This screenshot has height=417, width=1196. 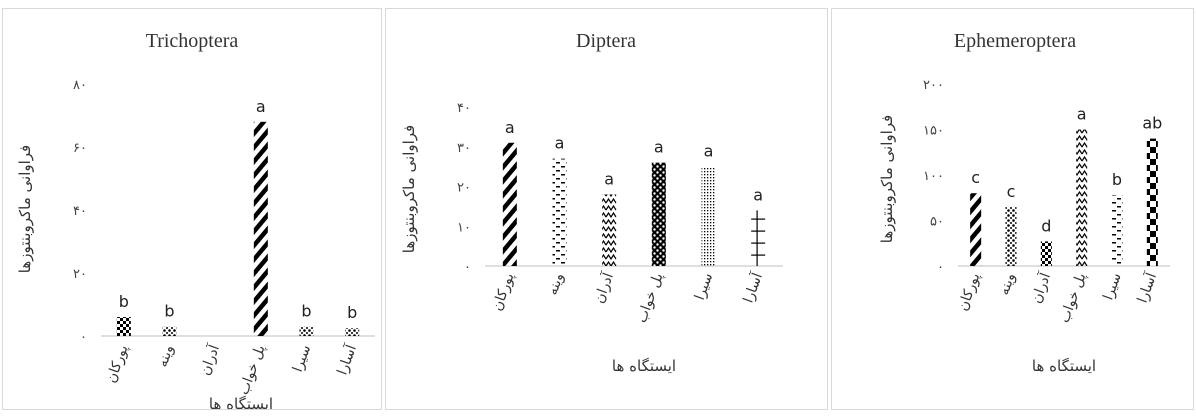 I want to click on chart-title: Trichoptera, so click(x=192, y=41).